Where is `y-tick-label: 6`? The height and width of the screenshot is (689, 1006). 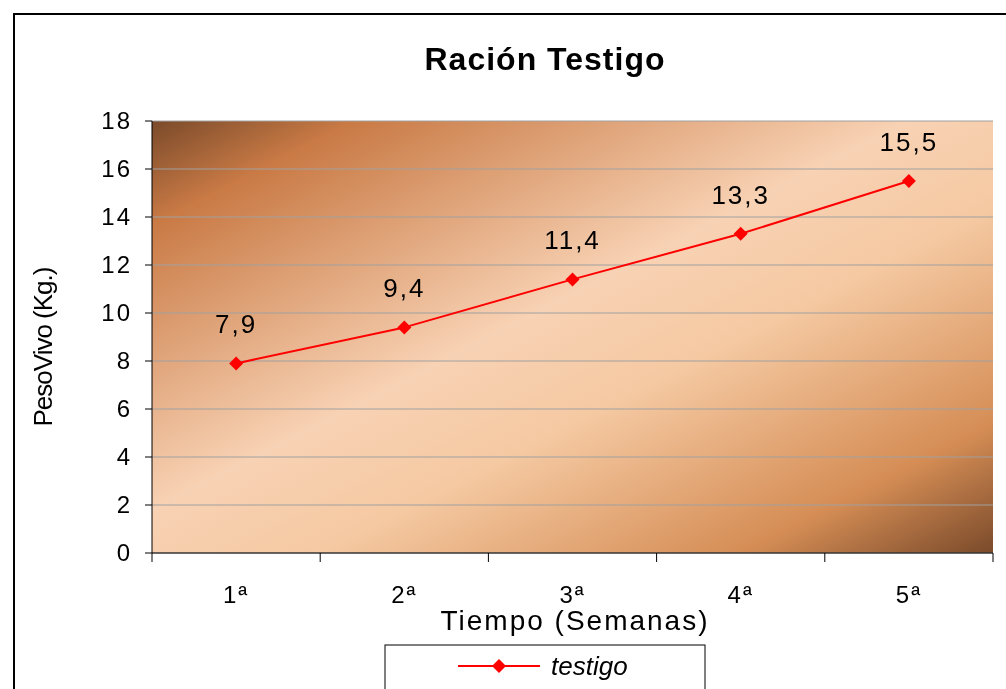 y-tick-label: 6 is located at coordinates (124, 409).